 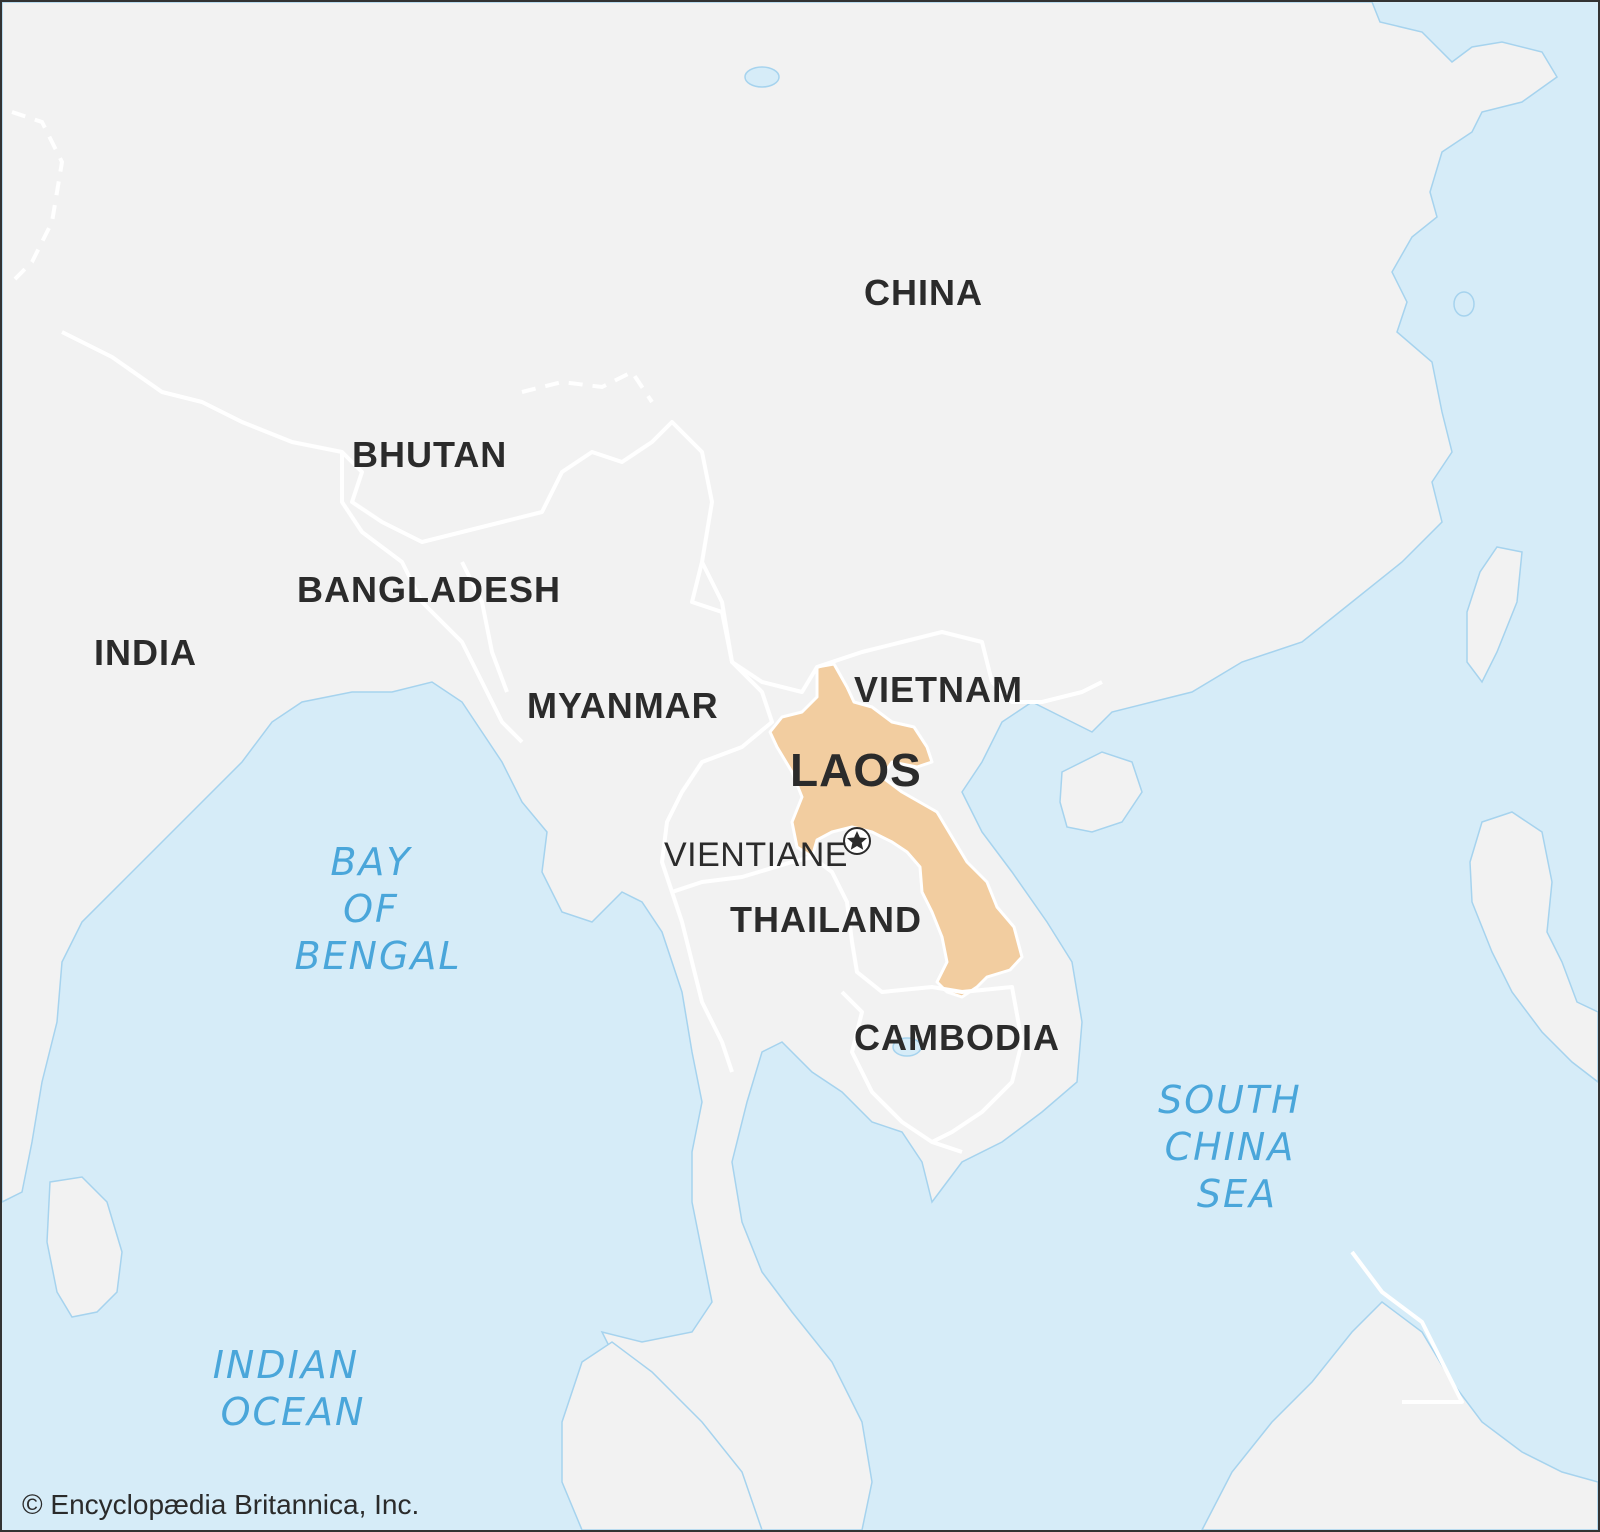 I want to click on label-india: INDIA, so click(x=145, y=652).